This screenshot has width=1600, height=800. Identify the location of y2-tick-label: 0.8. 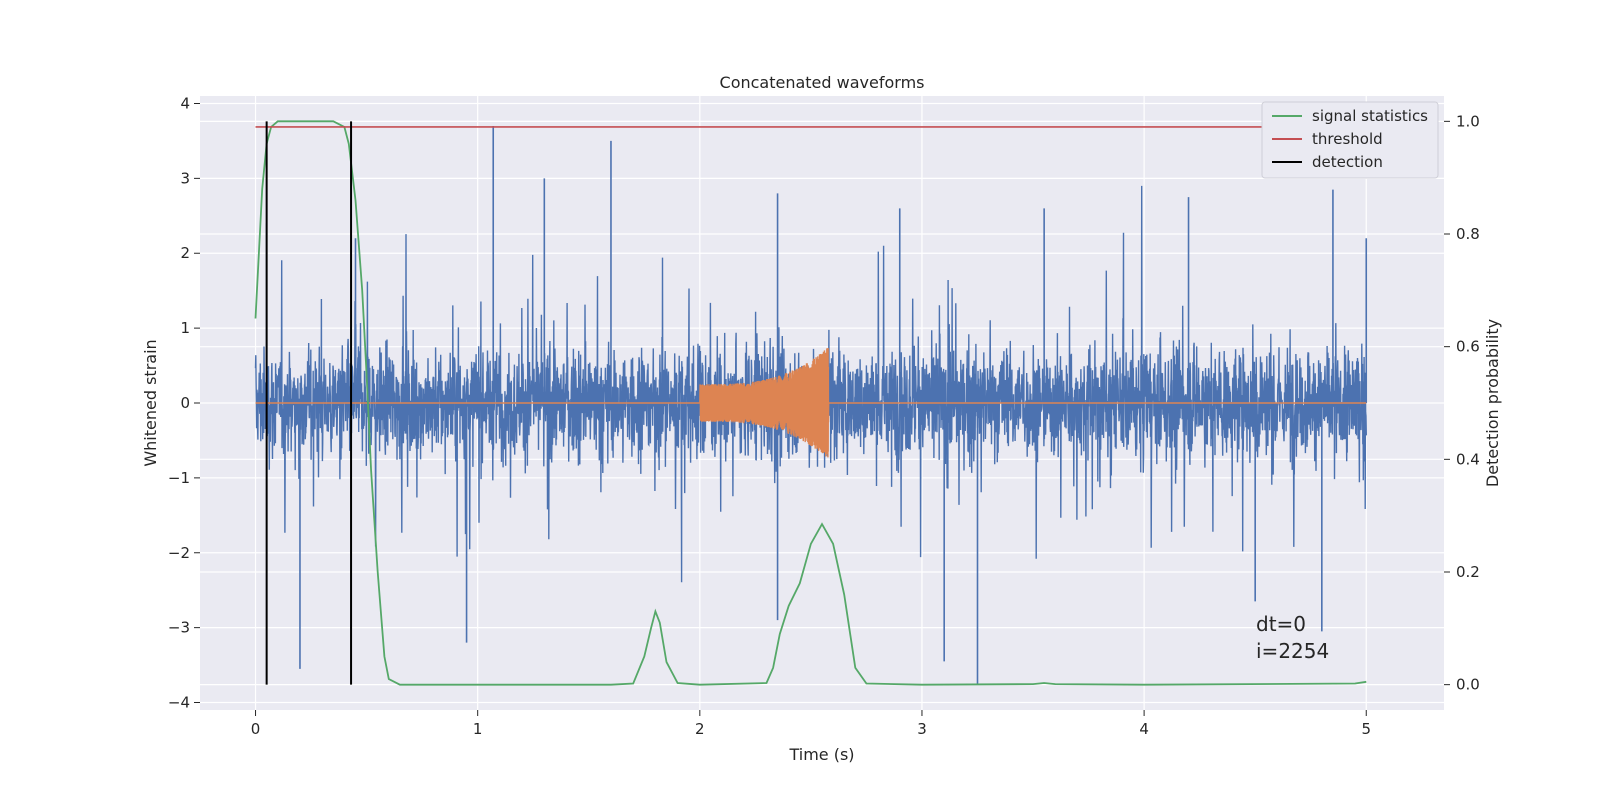
(1468, 234).